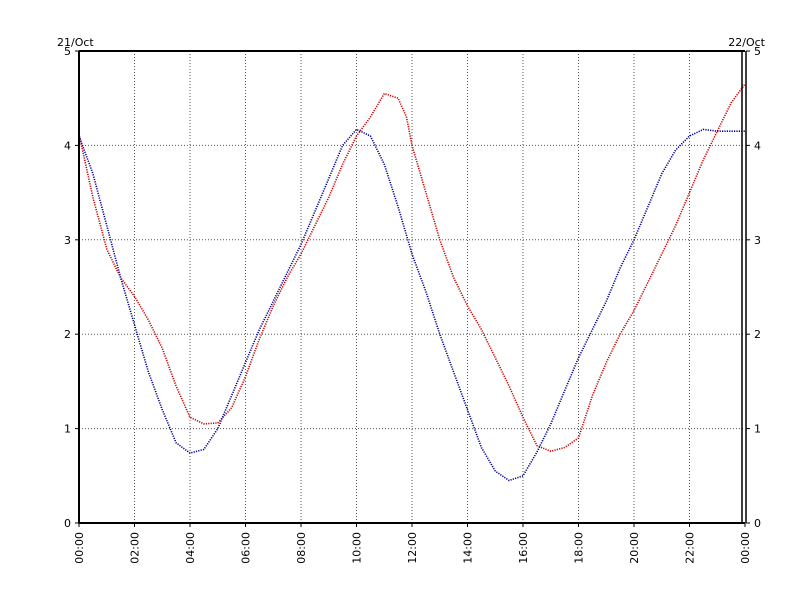  Describe the element at coordinates (67, 334) in the screenshot. I see `y-tick-label-left: 2` at that location.